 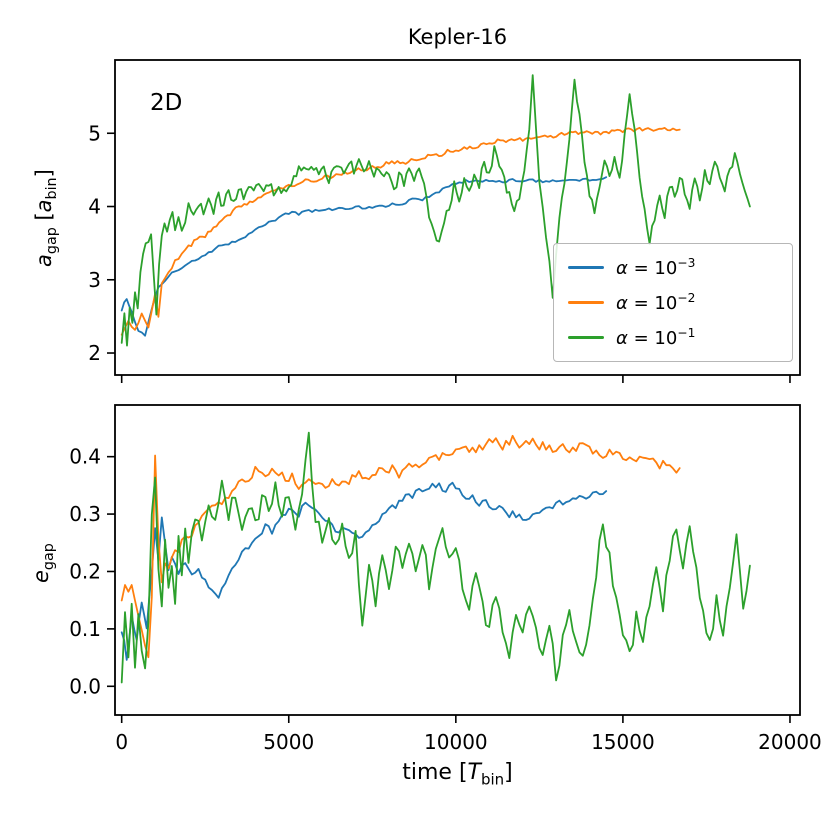 I want to click on x-tick-label: 15000, so click(x=623, y=742).